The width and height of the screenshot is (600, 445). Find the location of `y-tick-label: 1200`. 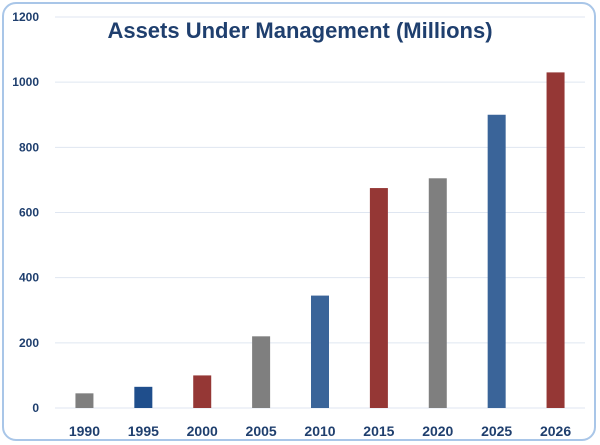

y-tick-label: 1200 is located at coordinates (25, 17).